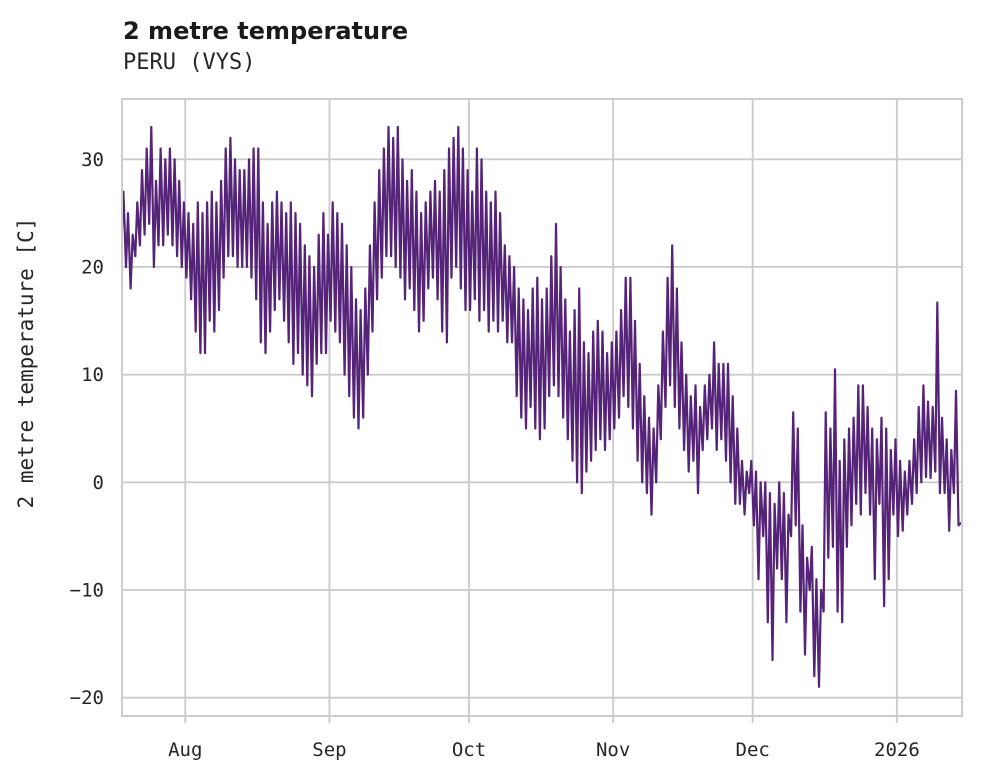 This screenshot has height=782, width=981. What do you see at coordinates (329, 750) in the screenshot?
I see `x-tick-label: Sep` at bounding box center [329, 750].